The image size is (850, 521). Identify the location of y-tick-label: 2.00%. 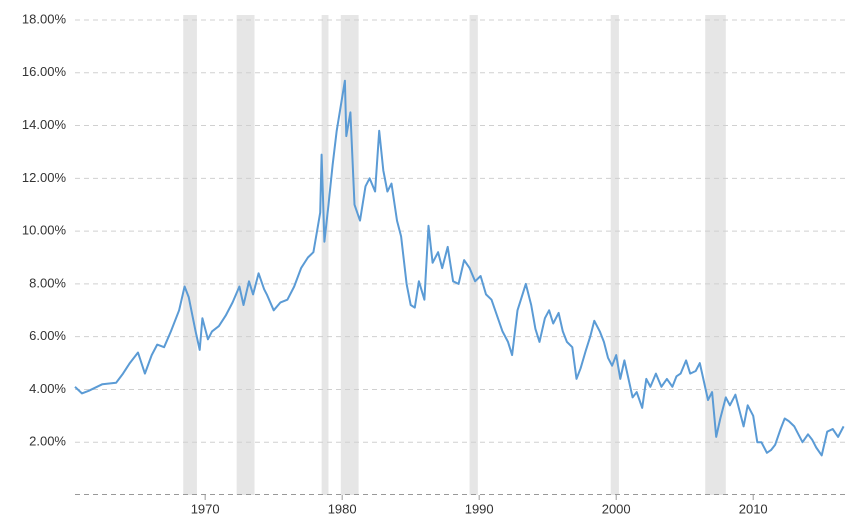
(47, 441).